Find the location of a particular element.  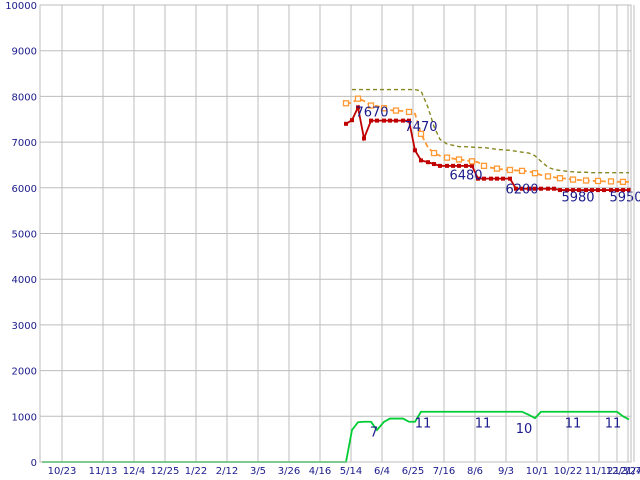

x-tick-label: 10/1 is located at coordinates (537, 471).